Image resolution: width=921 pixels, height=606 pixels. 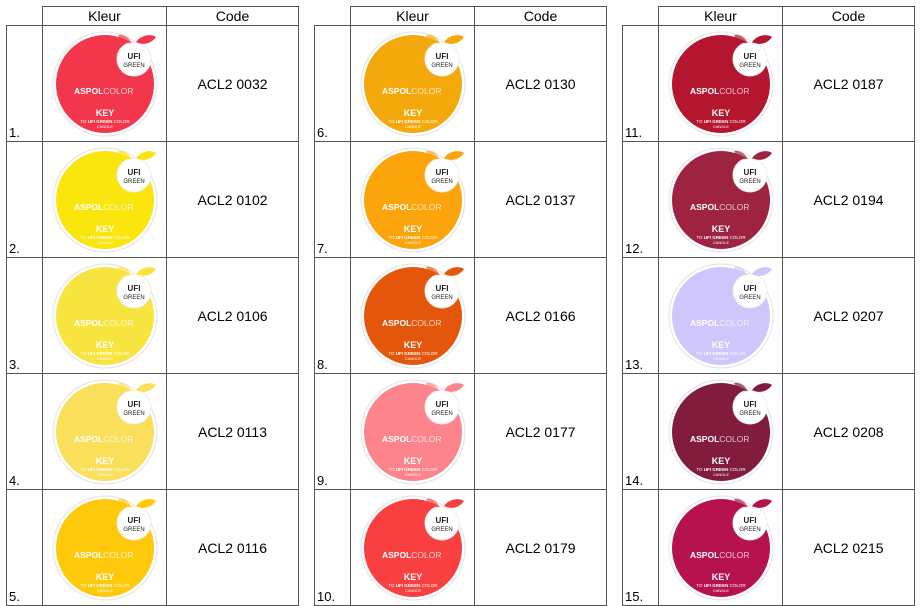 I want to click on color-code: ACL2 0102, so click(x=232, y=199).